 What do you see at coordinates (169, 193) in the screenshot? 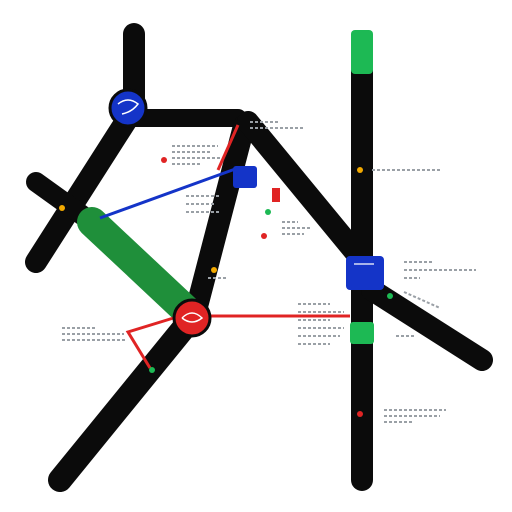
I see `blue-connector` at bounding box center [169, 193].